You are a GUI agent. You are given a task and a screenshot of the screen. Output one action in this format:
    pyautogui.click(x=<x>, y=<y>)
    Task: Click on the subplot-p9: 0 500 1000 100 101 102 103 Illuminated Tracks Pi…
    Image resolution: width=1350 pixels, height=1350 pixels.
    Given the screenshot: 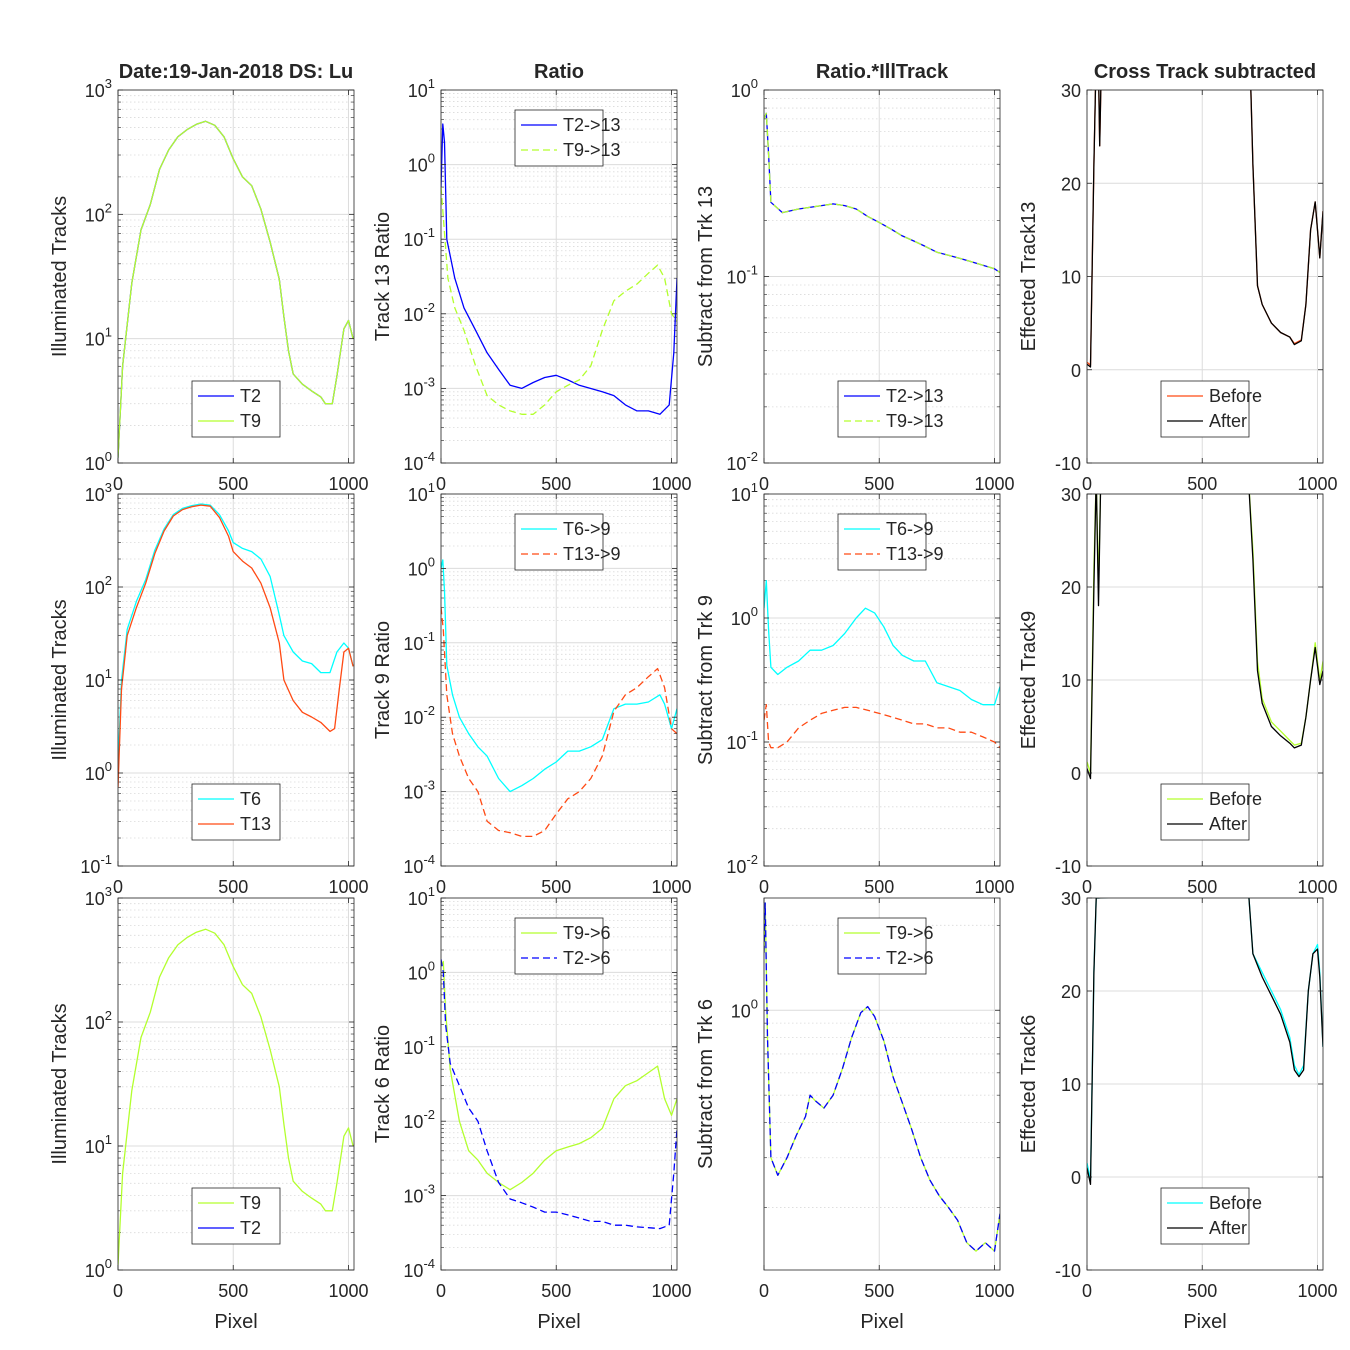 What is the action you would take?
    pyautogui.click(x=208, y=1108)
    